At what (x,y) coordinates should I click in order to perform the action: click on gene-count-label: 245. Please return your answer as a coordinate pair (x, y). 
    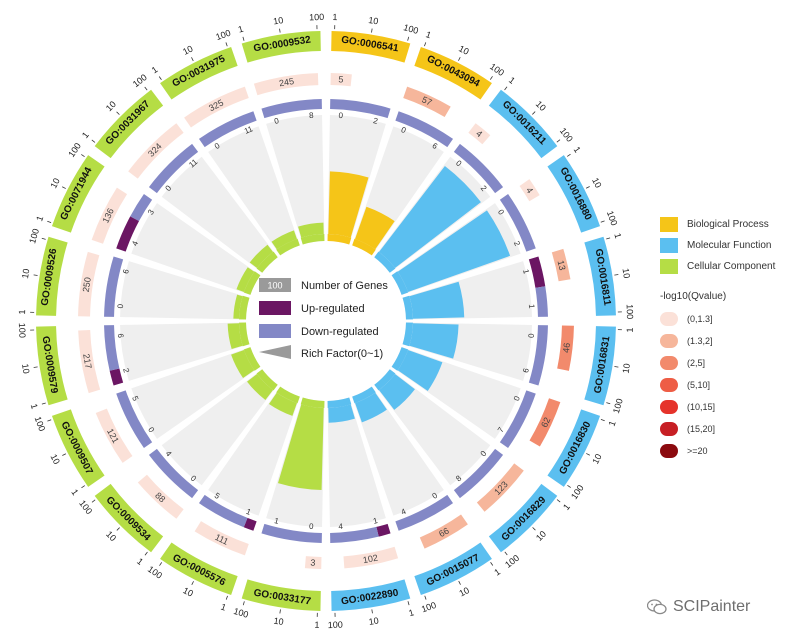
    Looking at the image, I should click on (286, 82).